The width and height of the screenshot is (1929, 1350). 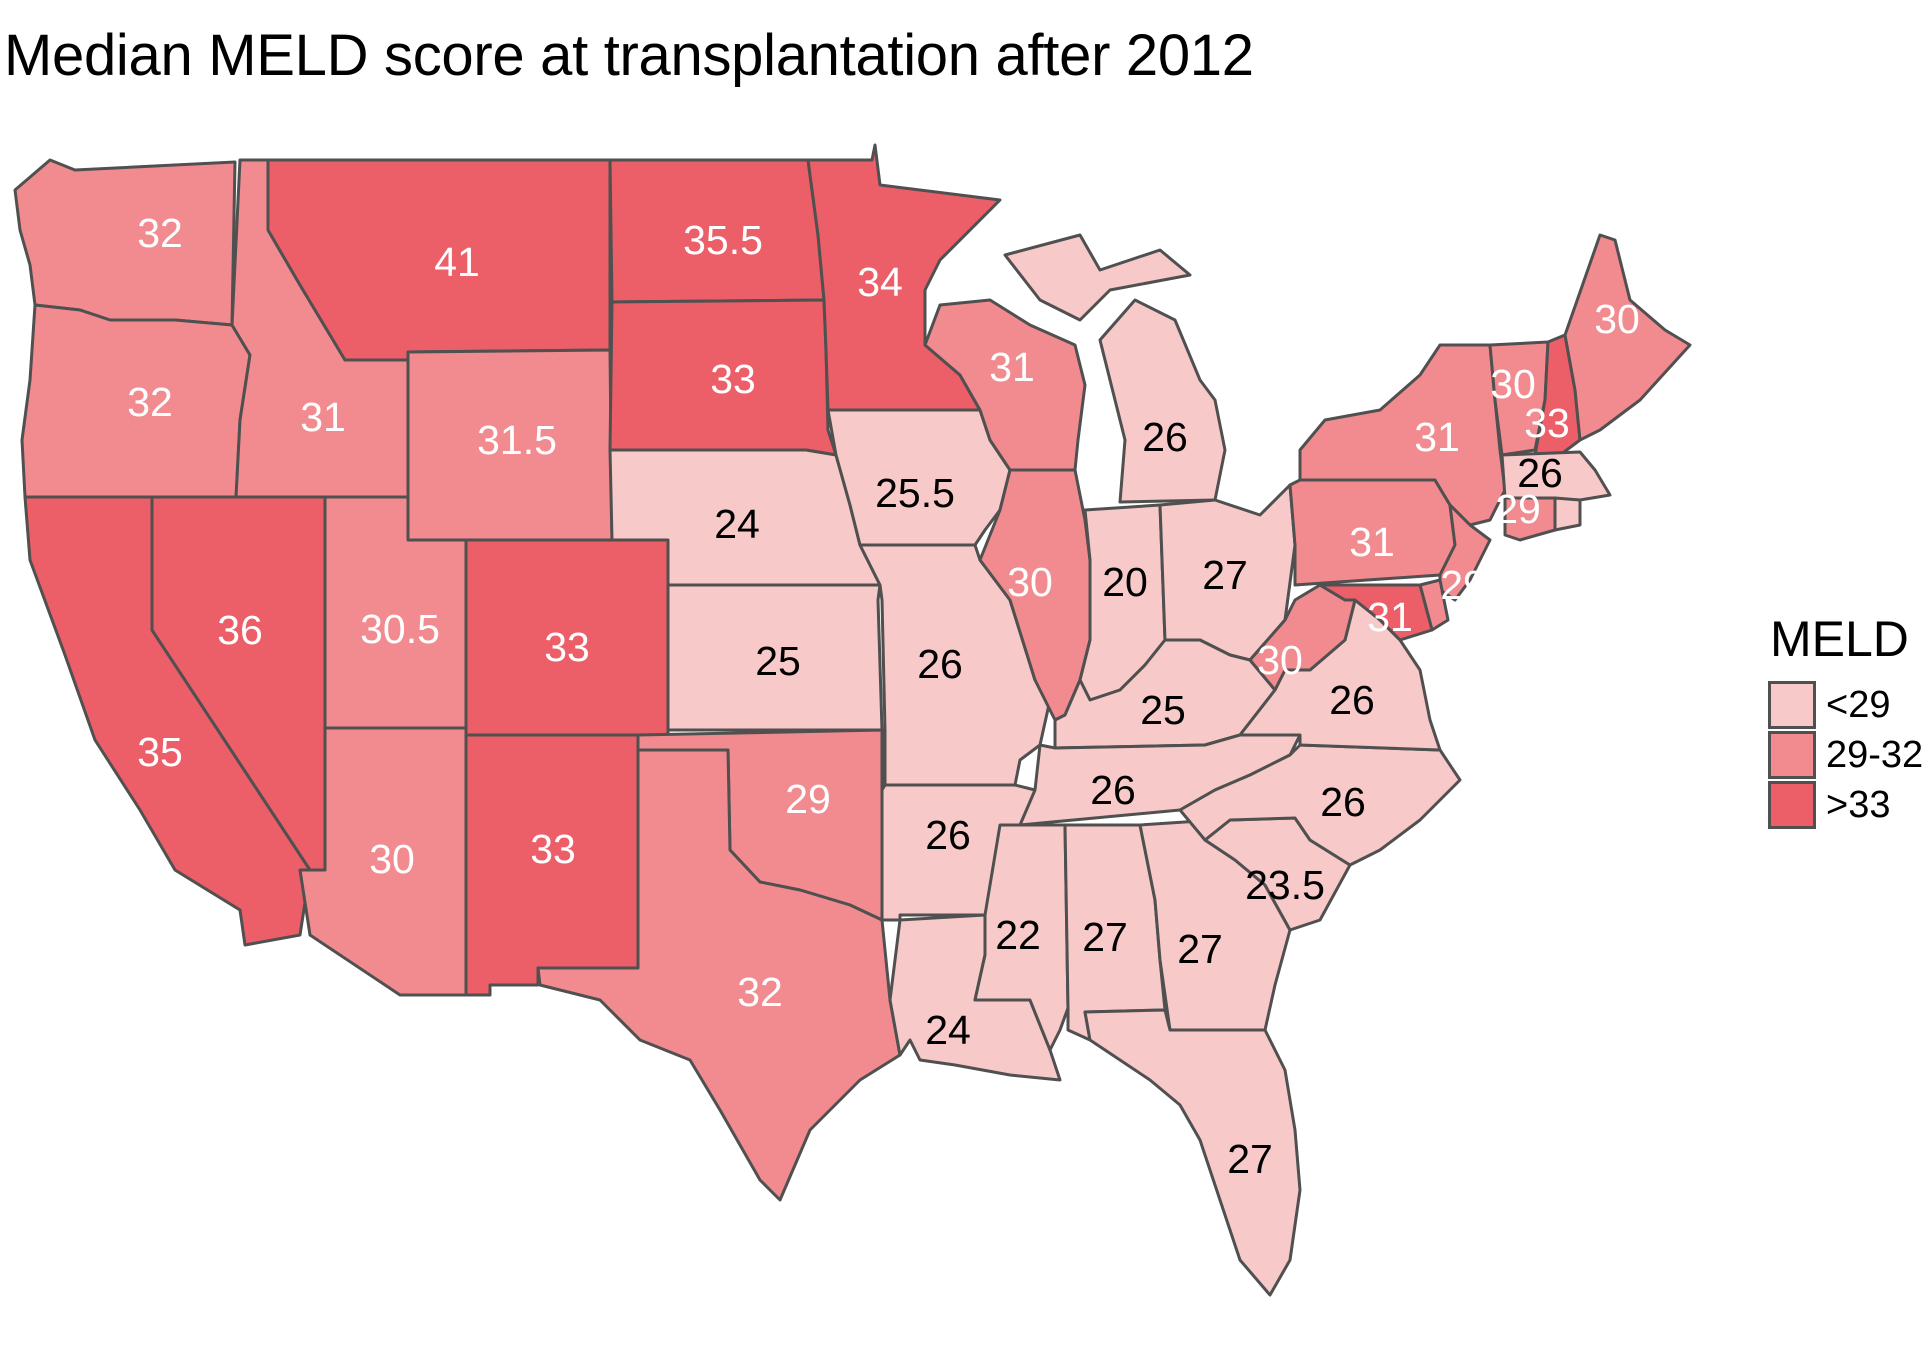 What do you see at coordinates (150, 402) in the screenshot?
I see `state-label-or: 32` at bounding box center [150, 402].